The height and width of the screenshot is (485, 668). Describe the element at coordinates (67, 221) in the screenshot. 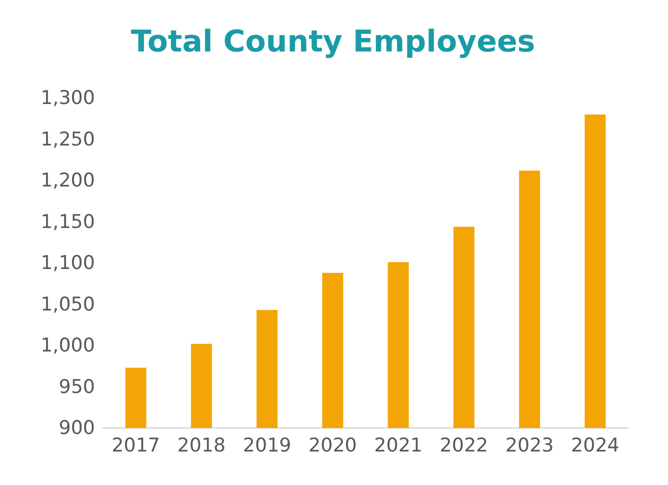

I see `y-tick-label: 1,150` at that location.